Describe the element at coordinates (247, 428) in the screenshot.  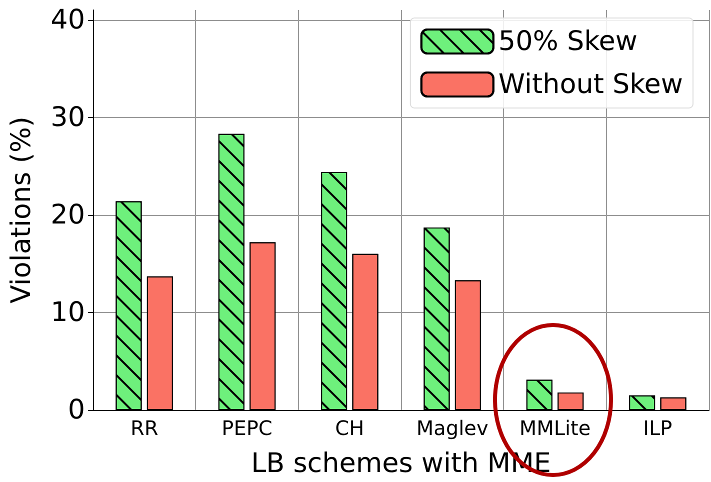
I see `x-tick-label: PEPC` at that location.